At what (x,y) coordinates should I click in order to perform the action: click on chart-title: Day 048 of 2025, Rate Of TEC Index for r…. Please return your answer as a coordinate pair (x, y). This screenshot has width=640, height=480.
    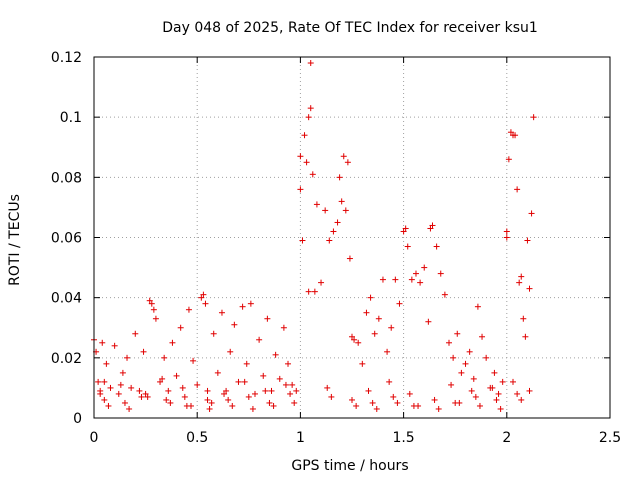
    Looking at the image, I should click on (350, 28).